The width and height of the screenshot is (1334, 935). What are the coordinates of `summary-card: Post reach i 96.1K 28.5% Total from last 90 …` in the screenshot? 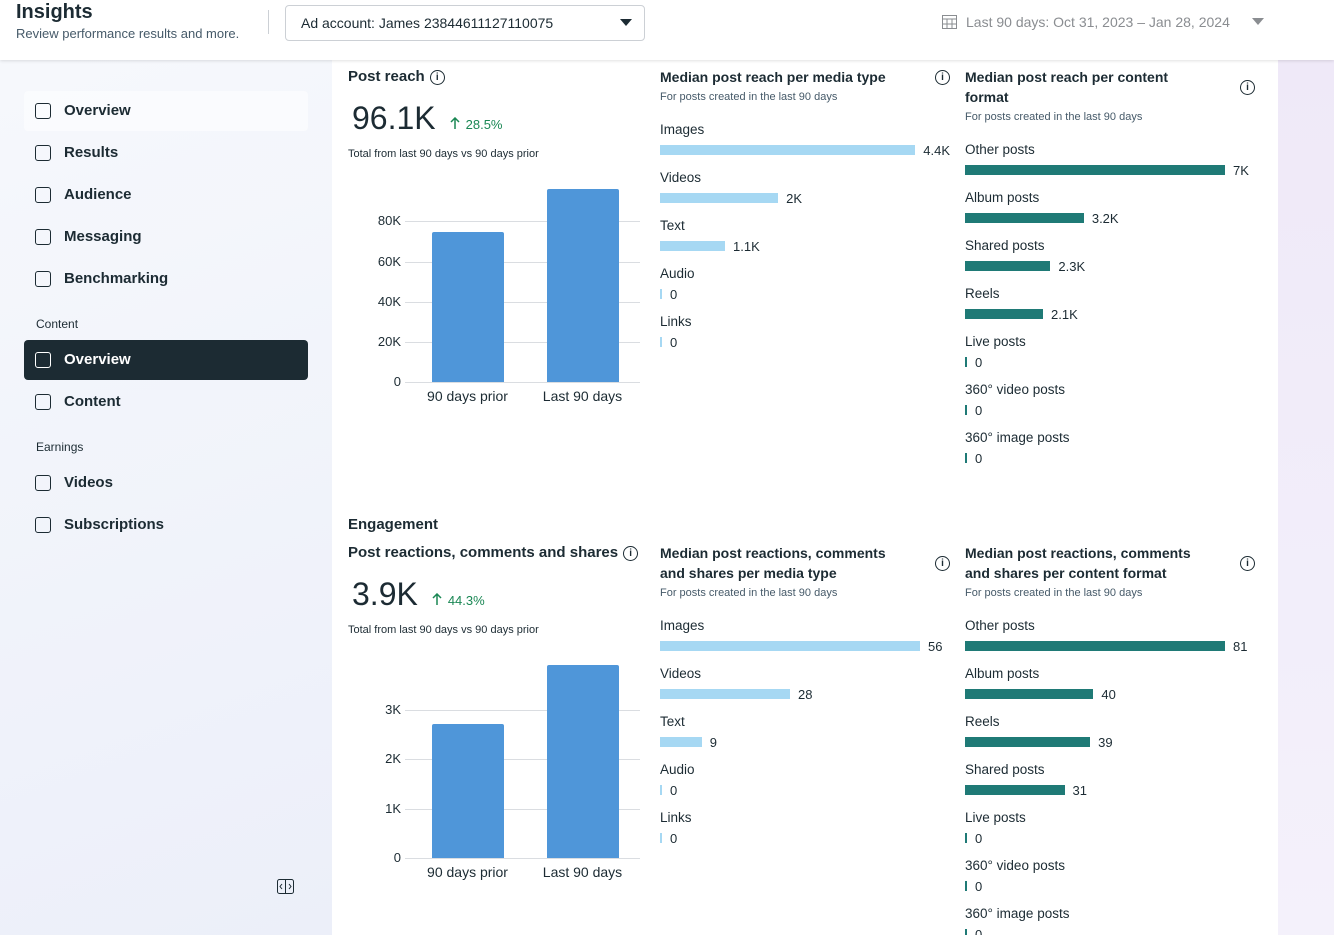 It's located at (498, 241).